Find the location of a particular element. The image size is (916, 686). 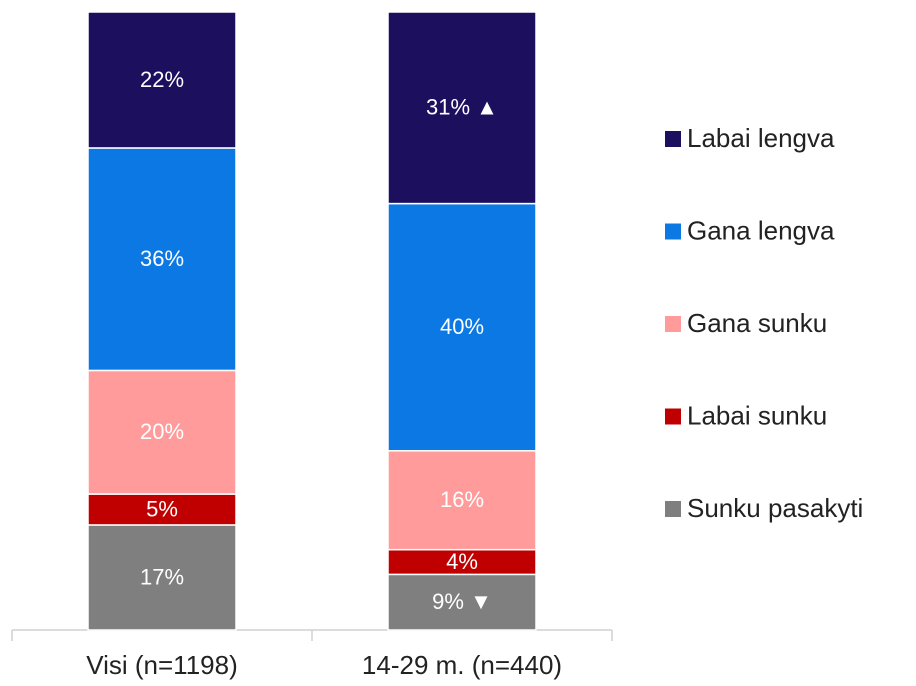

data-label: 36% is located at coordinates (162, 258).